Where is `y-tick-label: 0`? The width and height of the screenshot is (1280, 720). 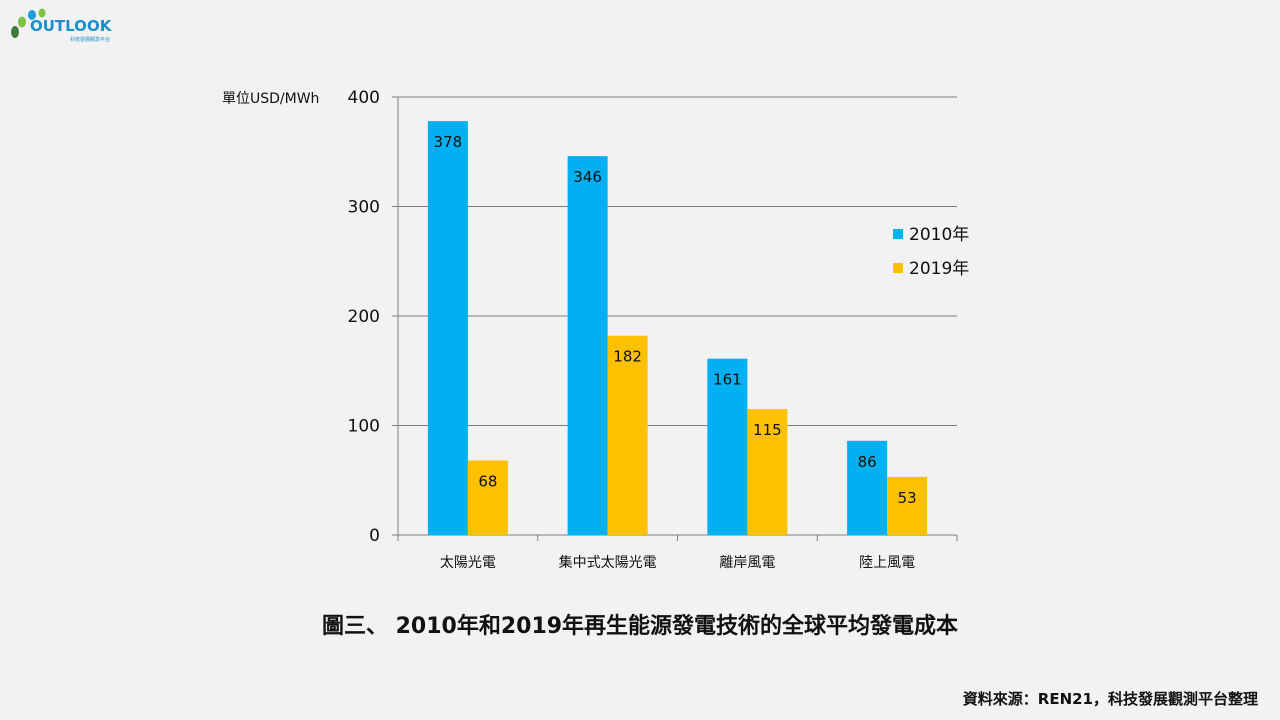 y-tick-label: 0 is located at coordinates (374, 536).